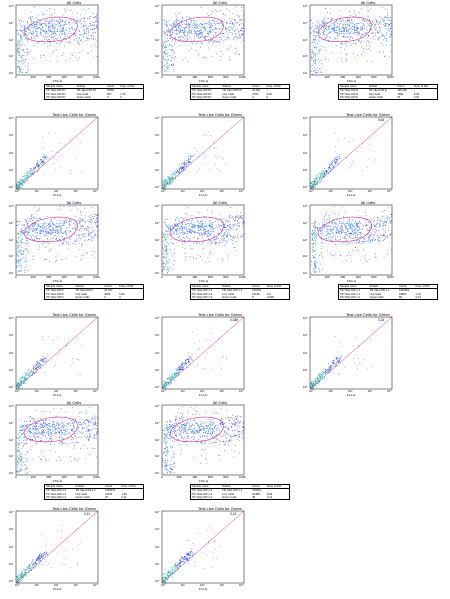 The height and width of the screenshot is (599, 450). What do you see at coordinates (240, 298) in the screenshot?
I see `table-row: TR YELLOW 1-3 Green Cells 5 0.038` at bounding box center [240, 298].